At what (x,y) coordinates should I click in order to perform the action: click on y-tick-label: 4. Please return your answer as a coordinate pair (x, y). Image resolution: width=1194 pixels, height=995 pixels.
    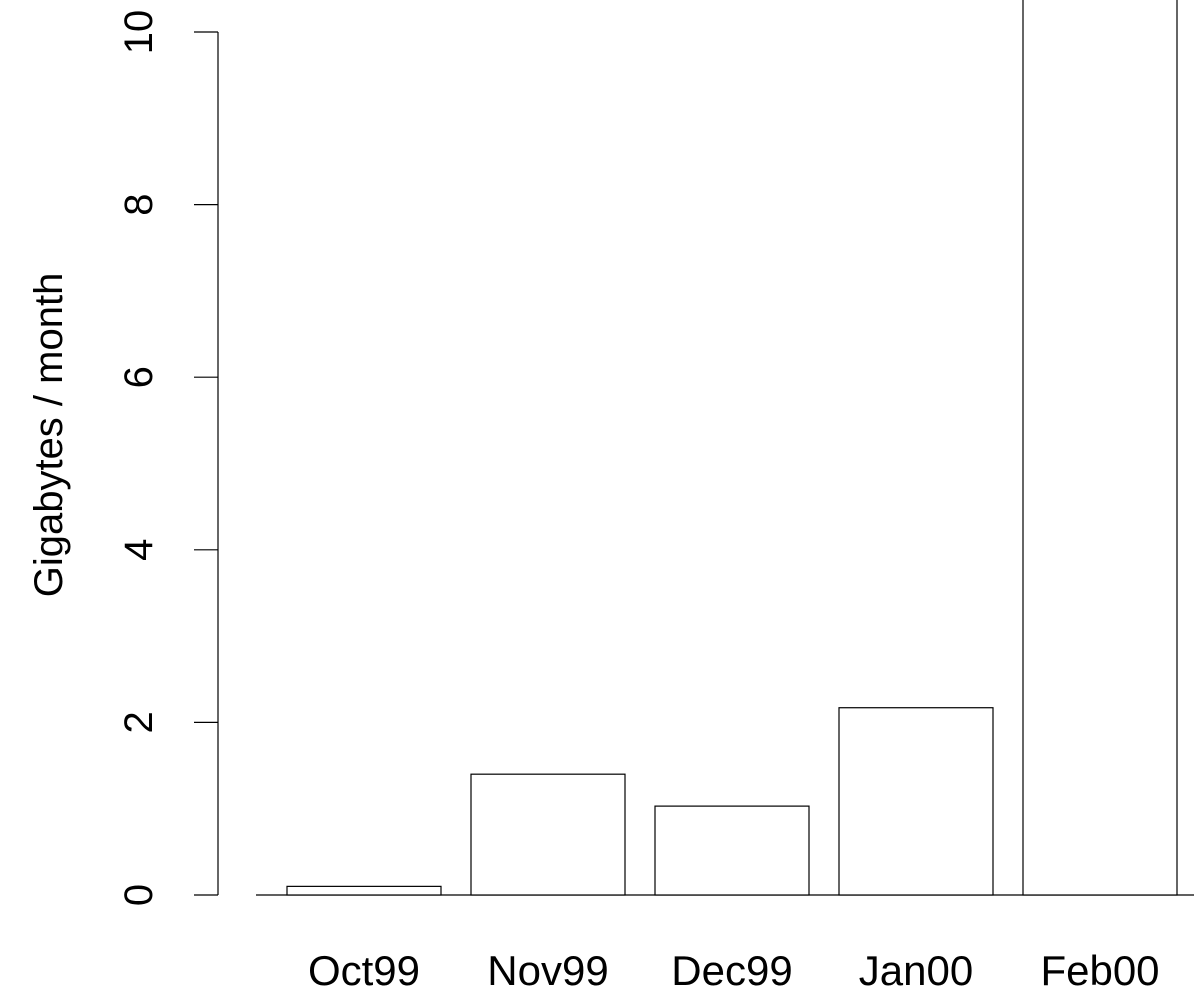
    Looking at the image, I should click on (139, 550).